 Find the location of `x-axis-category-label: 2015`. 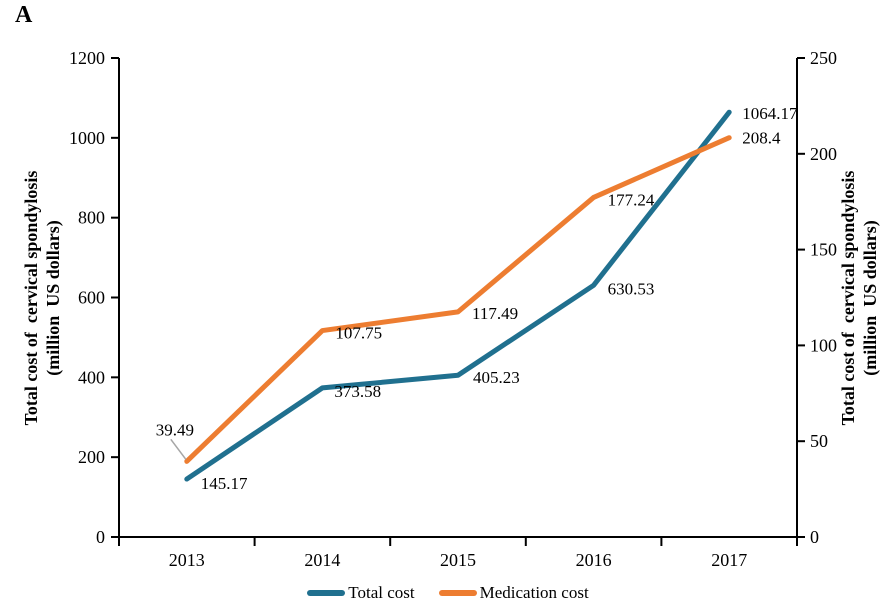

x-axis-category-label: 2015 is located at coordinates (458, 560).